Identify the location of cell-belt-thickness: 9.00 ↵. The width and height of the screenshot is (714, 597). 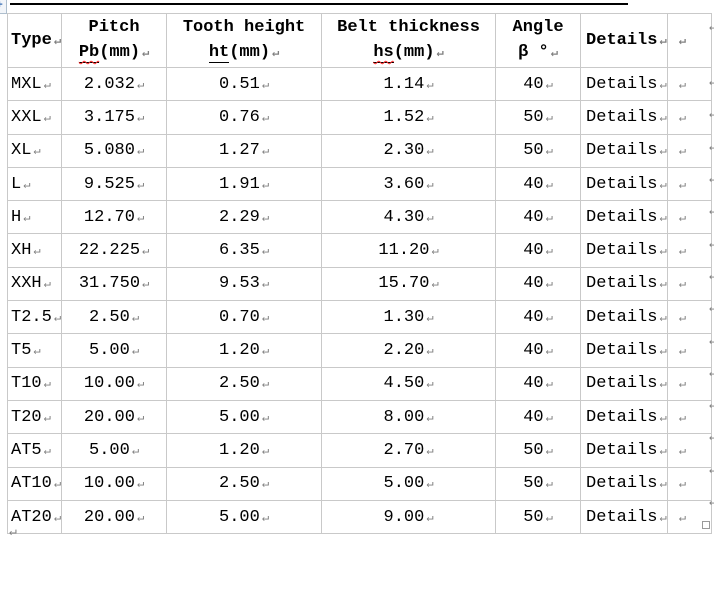
(409, 517).